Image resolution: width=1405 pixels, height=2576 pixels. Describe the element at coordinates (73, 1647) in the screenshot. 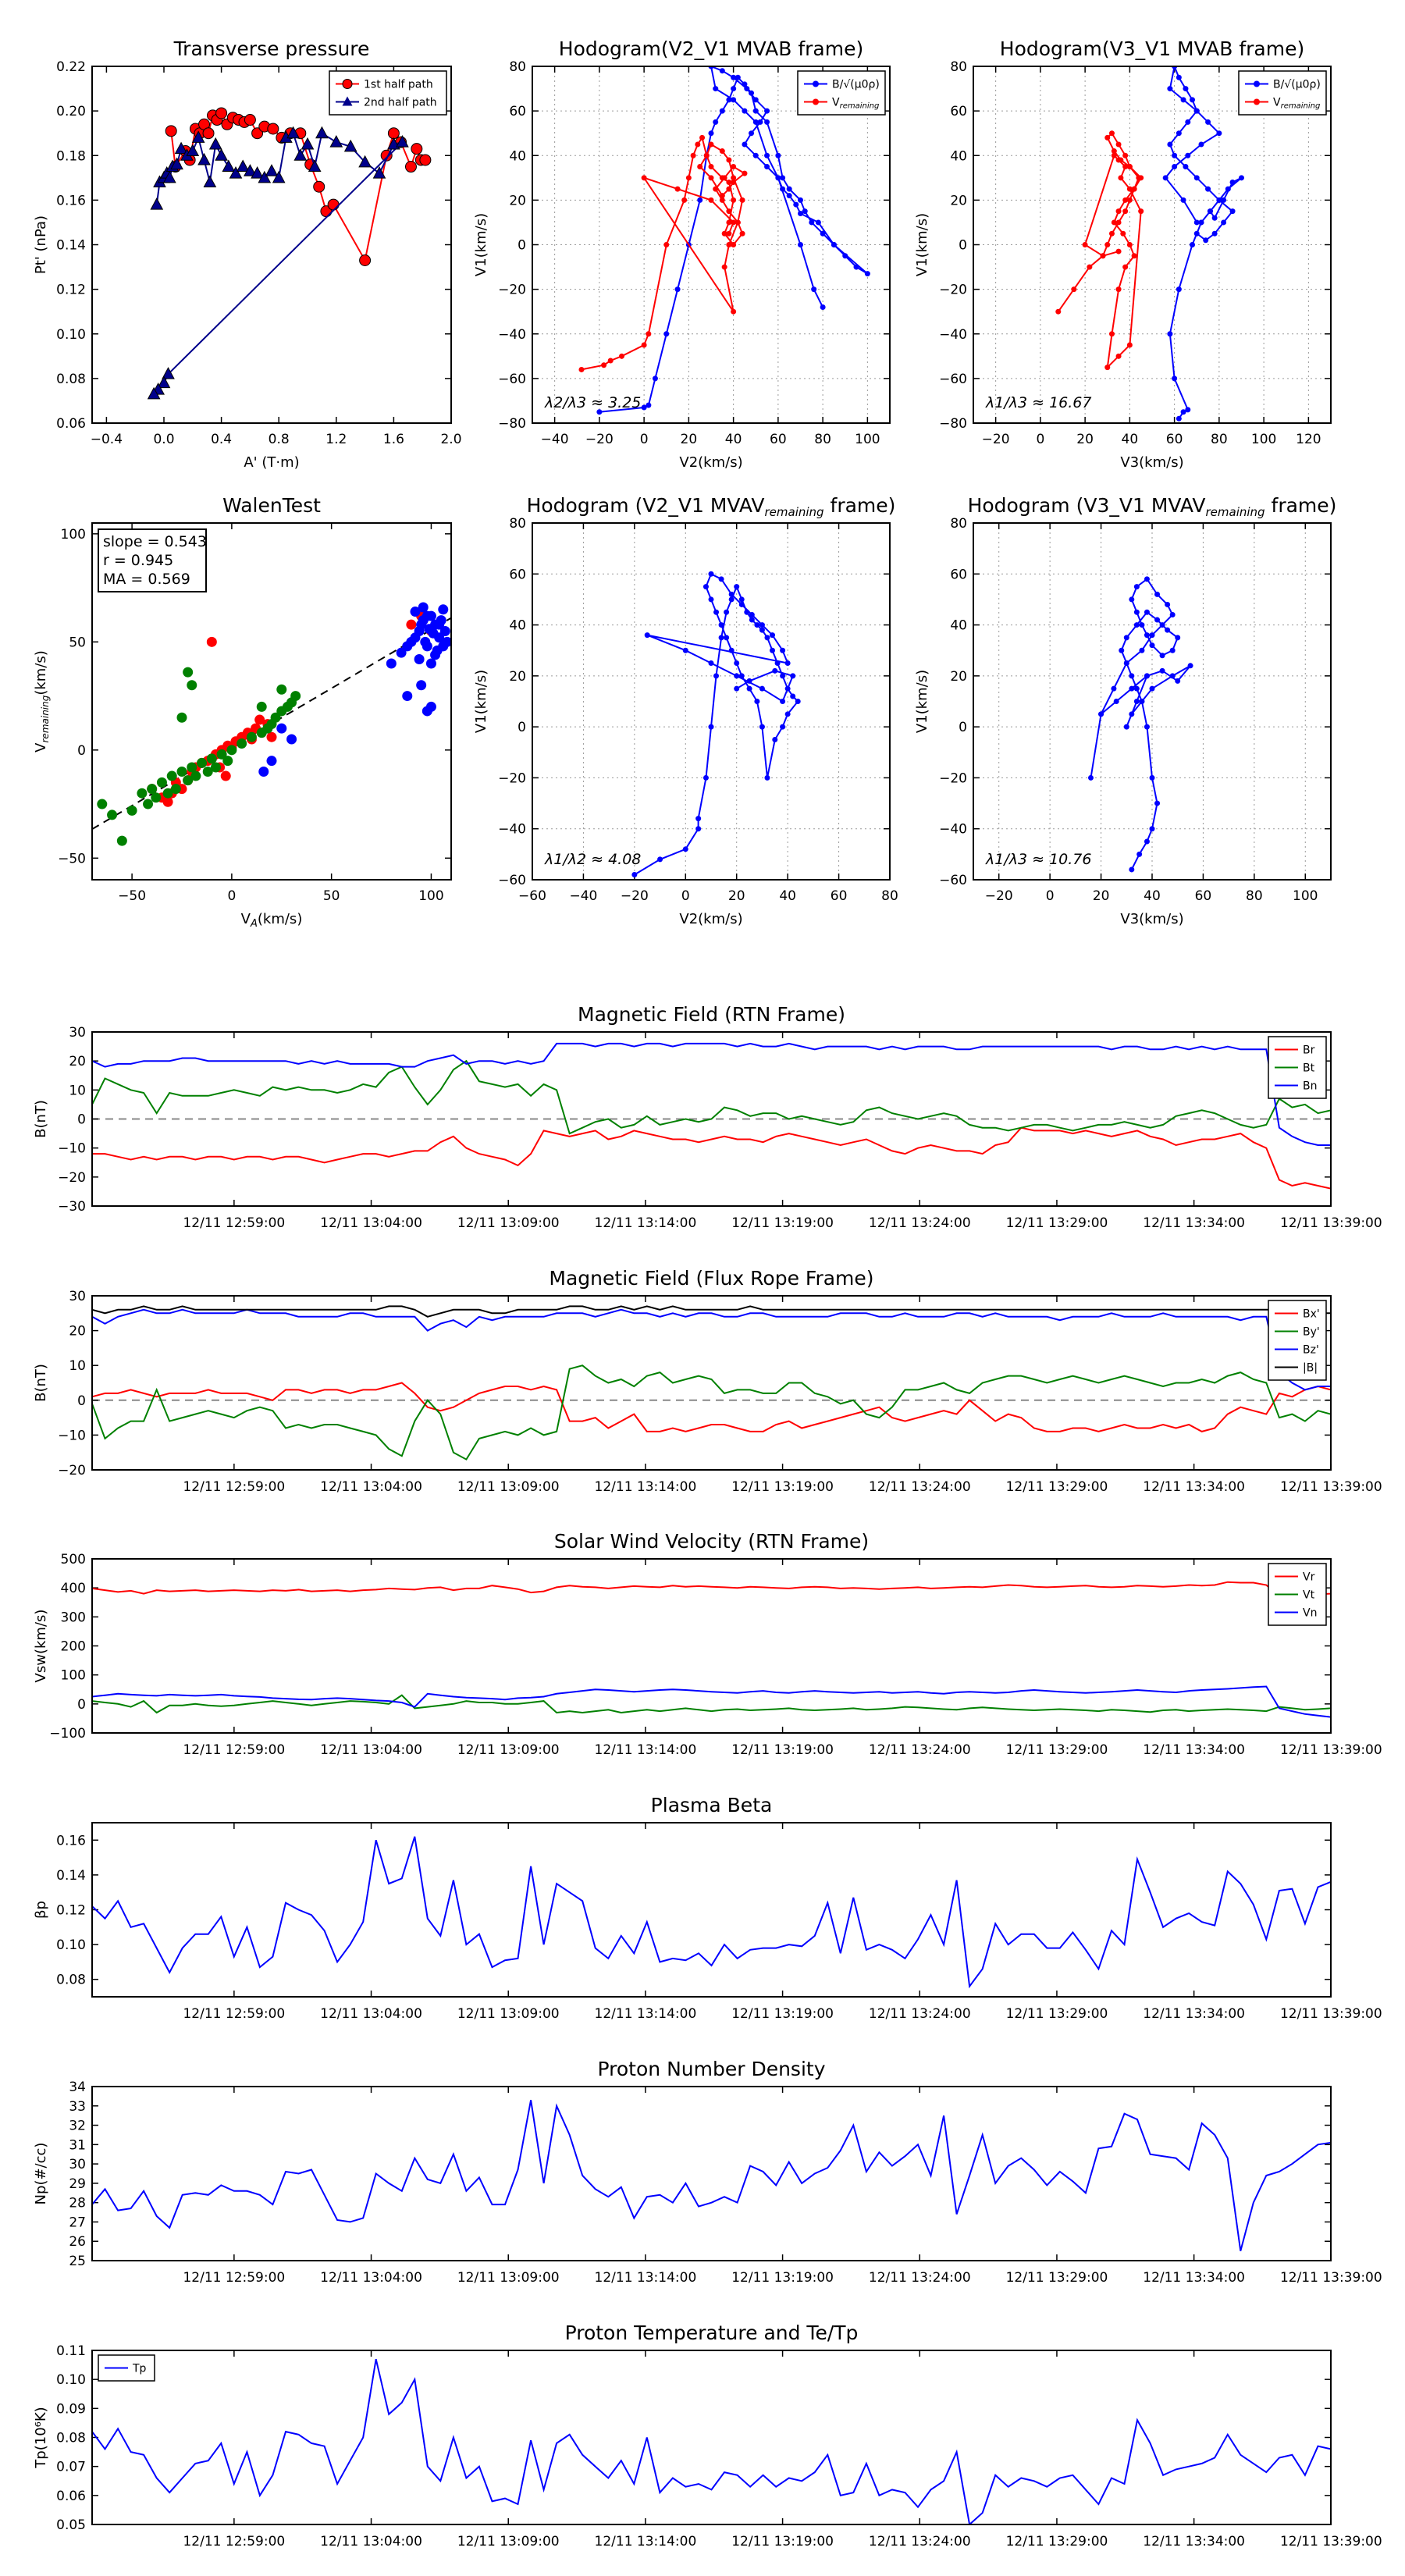

I see `y-tick-label: 200` at that location.